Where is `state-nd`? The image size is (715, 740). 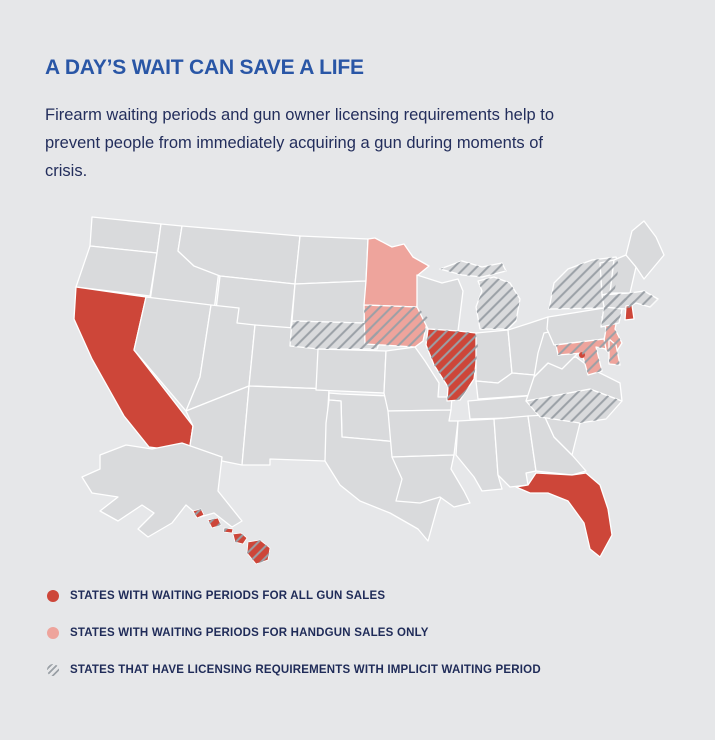
state-nd is located at coordinates (331, 260).